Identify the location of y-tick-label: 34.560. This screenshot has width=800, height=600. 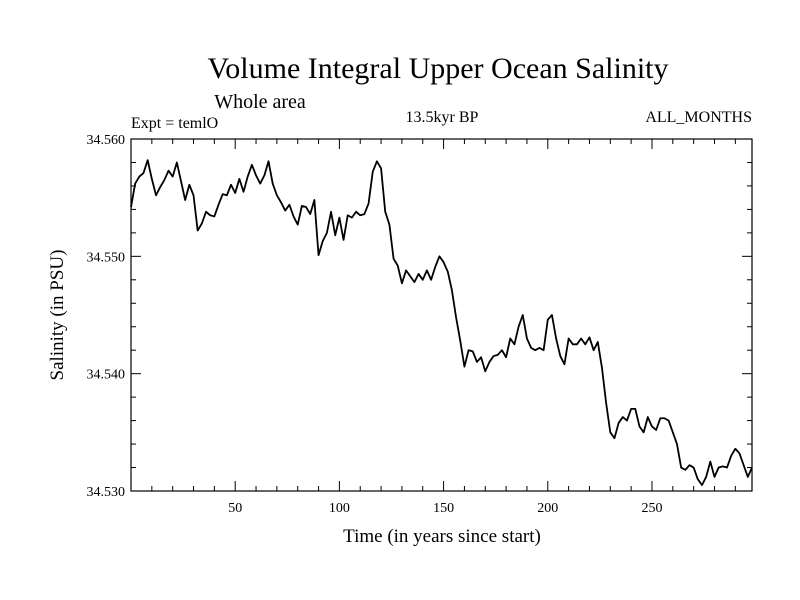
(106, 140).